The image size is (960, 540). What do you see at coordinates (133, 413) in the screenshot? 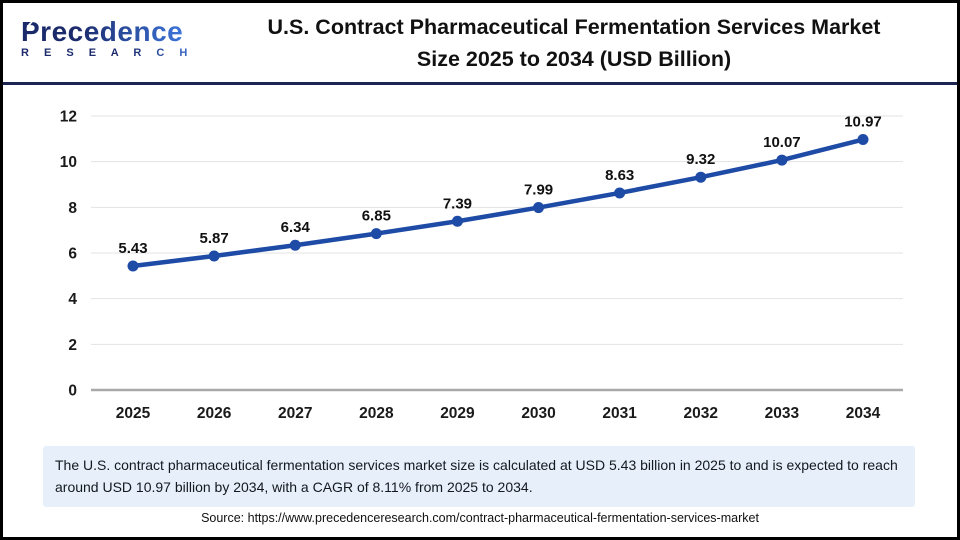
I see `x-tick-label: 2025` at bounding box center [133, 413].